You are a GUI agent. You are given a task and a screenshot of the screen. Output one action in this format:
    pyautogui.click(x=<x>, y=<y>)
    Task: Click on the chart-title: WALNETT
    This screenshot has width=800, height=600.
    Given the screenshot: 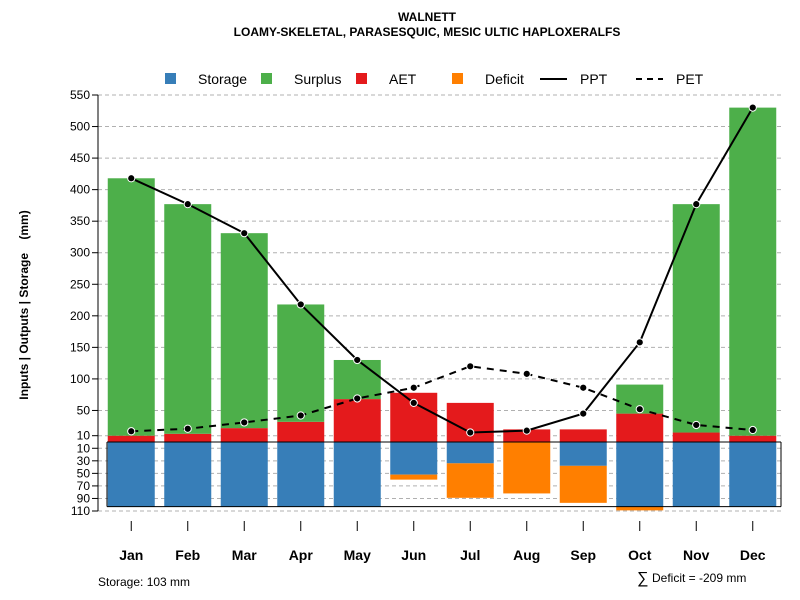 What is the action you would take?
    pyautogui.click(x=427, y=17)
    